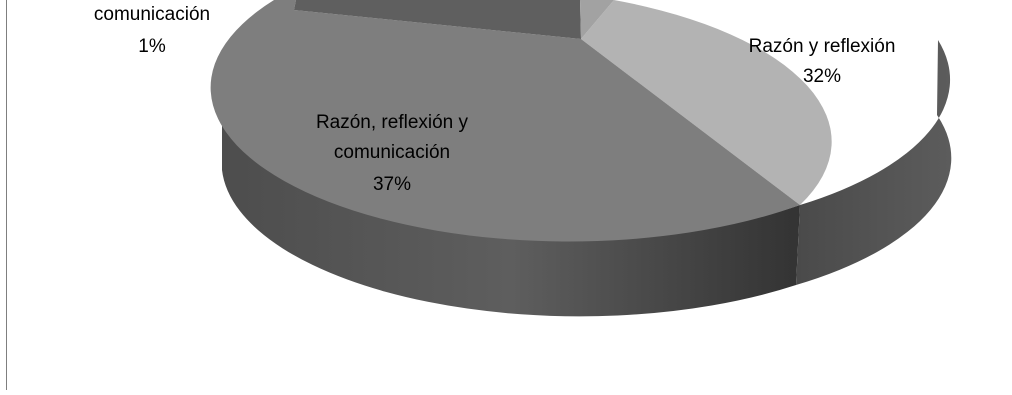 The width and height of the screenshot is (1012, 395). What do you see at coordinates (822, 76) in the screenshot?
I see `label-razon-y-reflexion-percent: 32%` at bounding box center [822, 76].